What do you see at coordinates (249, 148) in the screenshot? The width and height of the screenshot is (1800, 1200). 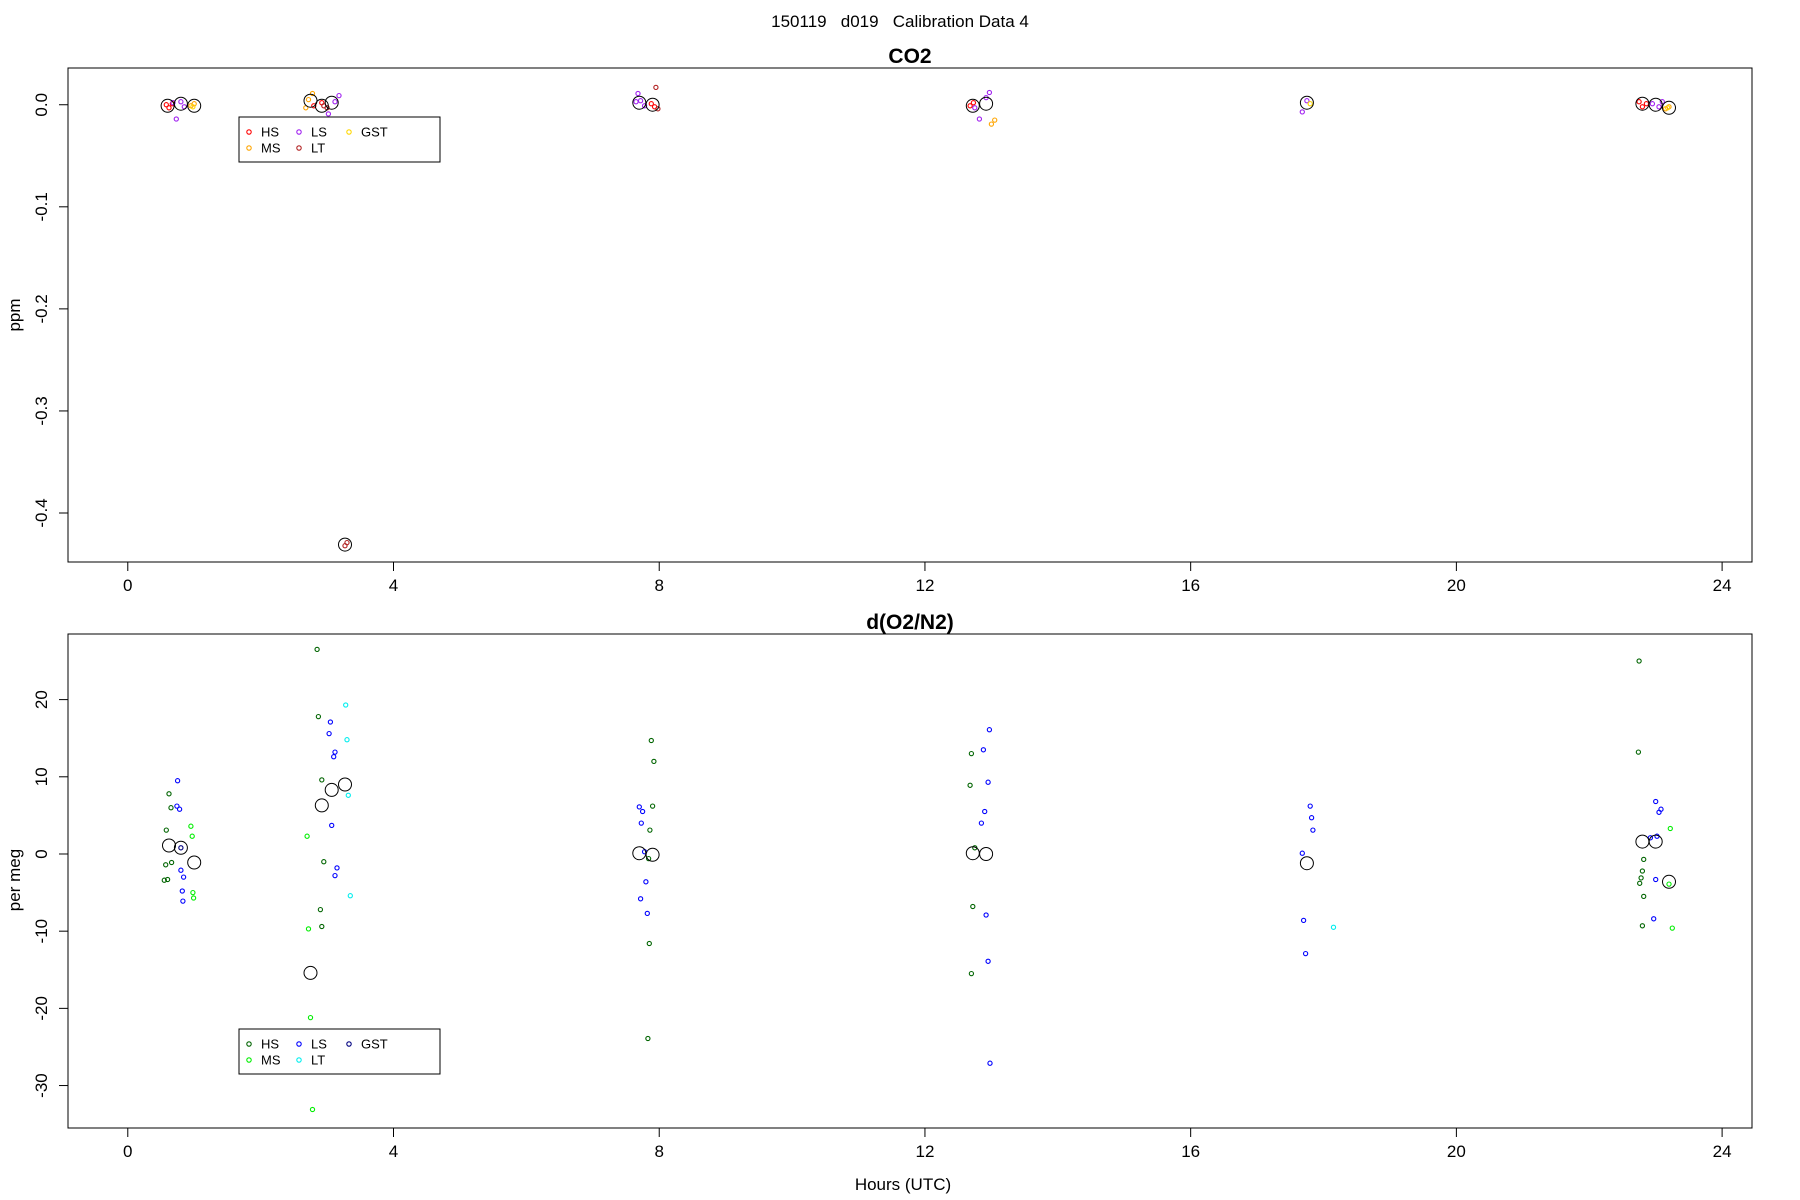 I see `co2-legend-marker-ms` at bounding box center [249, 148].